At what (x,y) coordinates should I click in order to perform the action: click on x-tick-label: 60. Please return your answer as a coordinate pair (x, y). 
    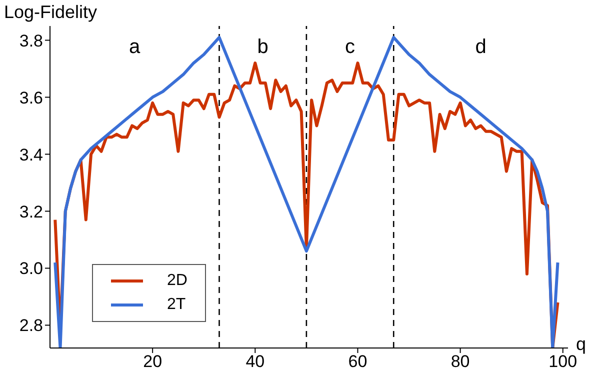
    Looking at the image, I should click on (358, 362).